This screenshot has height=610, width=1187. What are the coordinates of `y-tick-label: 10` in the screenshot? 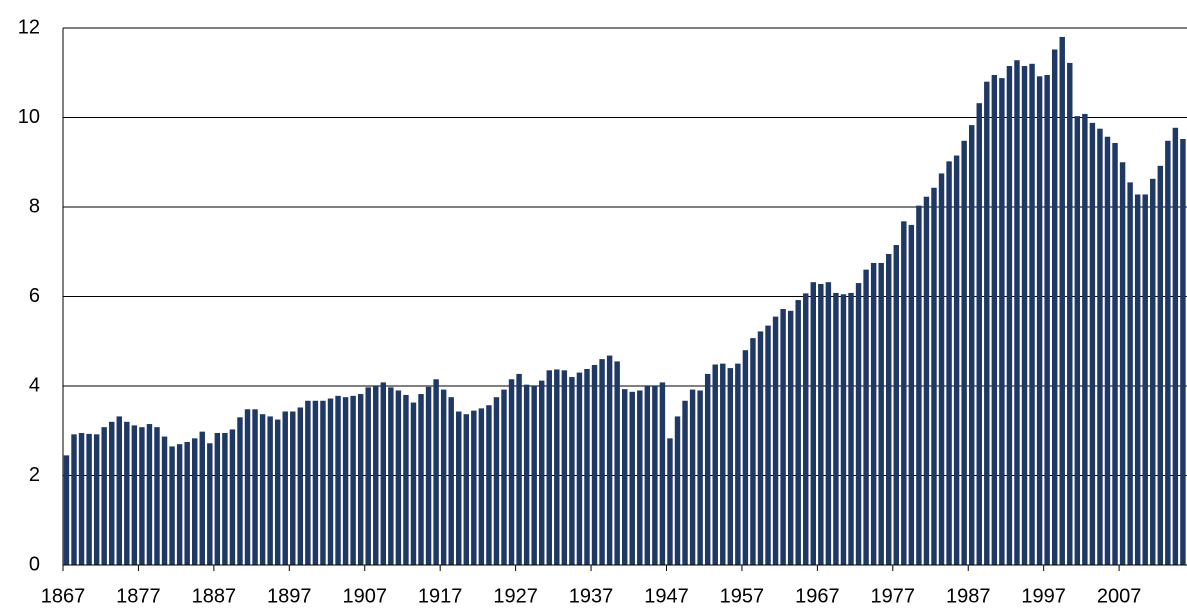 It's located at (29, 117).